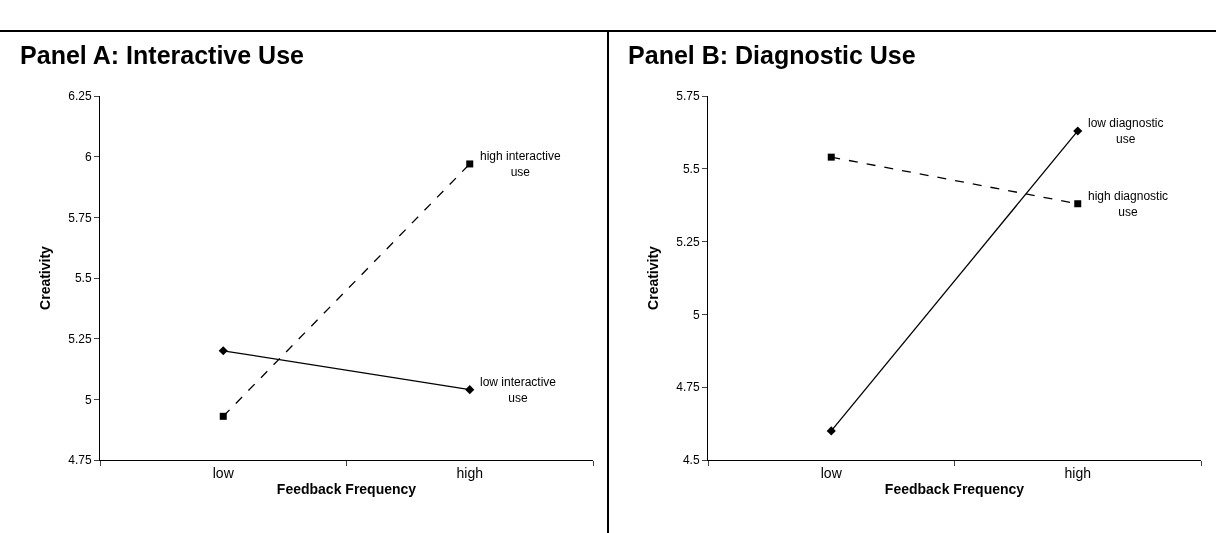 The image size is (1216, 533). Describe the element at coordinates (80, 96) in the screenshot. I see `y-tick-label: 6.25` at that location.